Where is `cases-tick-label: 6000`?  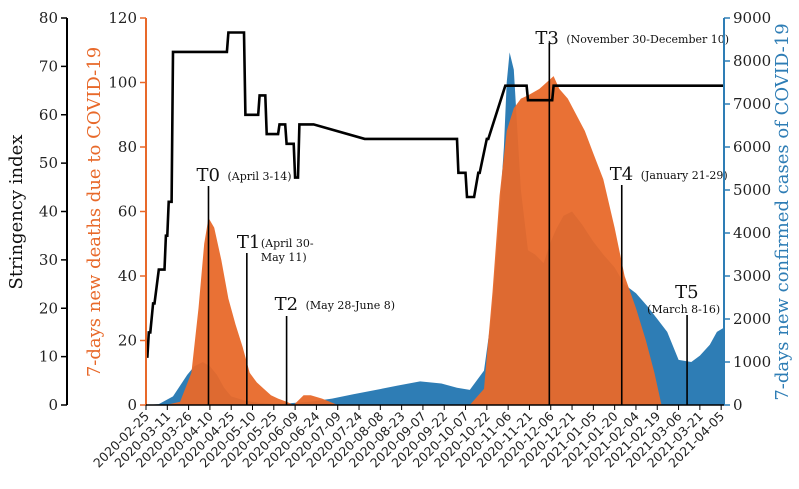 cases-tick-label: 6000 is located at coordinates (752, 147).